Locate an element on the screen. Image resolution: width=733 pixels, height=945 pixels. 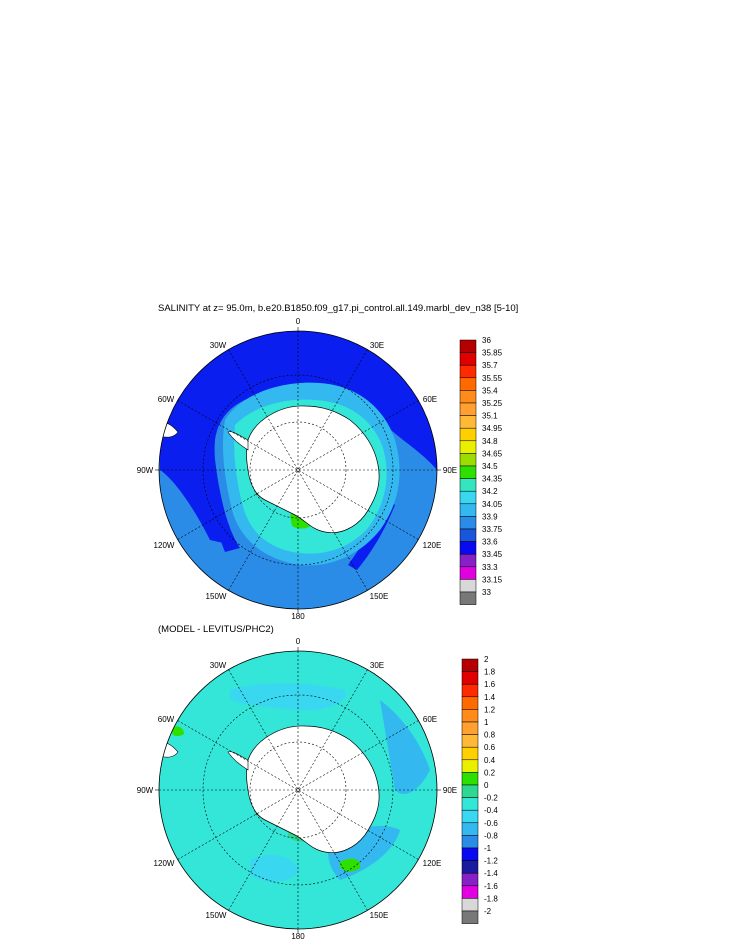
colorbar-label: 33.75 is located at coordinates (492, 529).